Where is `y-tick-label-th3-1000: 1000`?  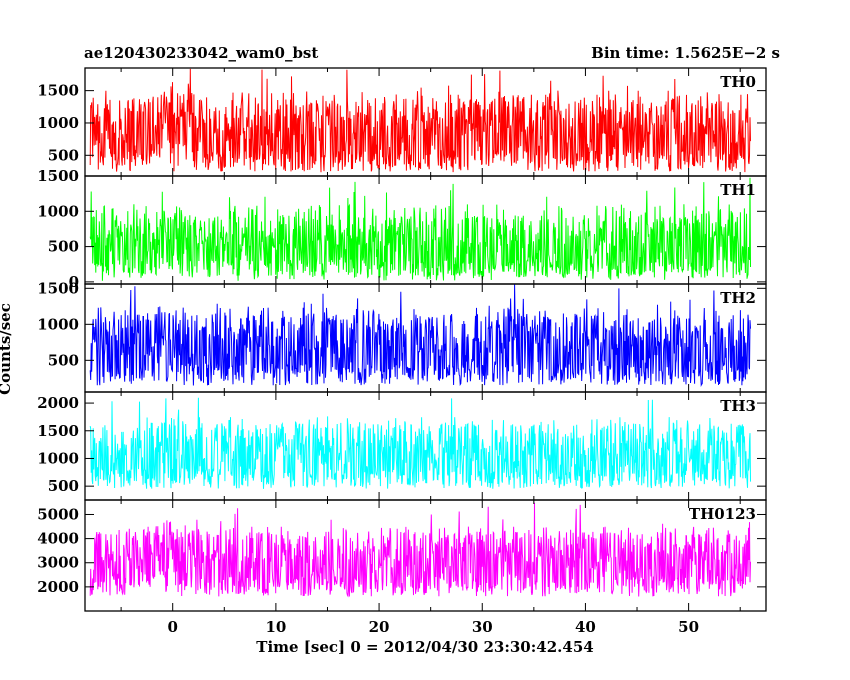 y-tick-label-th3-1000: 1000 is located at coordinates (58, 458).